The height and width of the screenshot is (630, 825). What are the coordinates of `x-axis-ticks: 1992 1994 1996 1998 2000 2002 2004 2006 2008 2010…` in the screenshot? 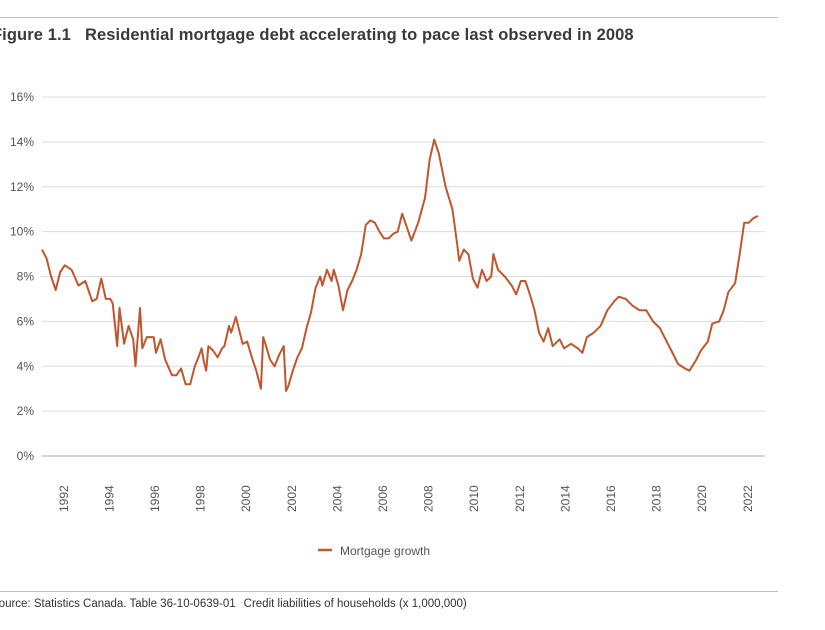 It's located at (406, 498).